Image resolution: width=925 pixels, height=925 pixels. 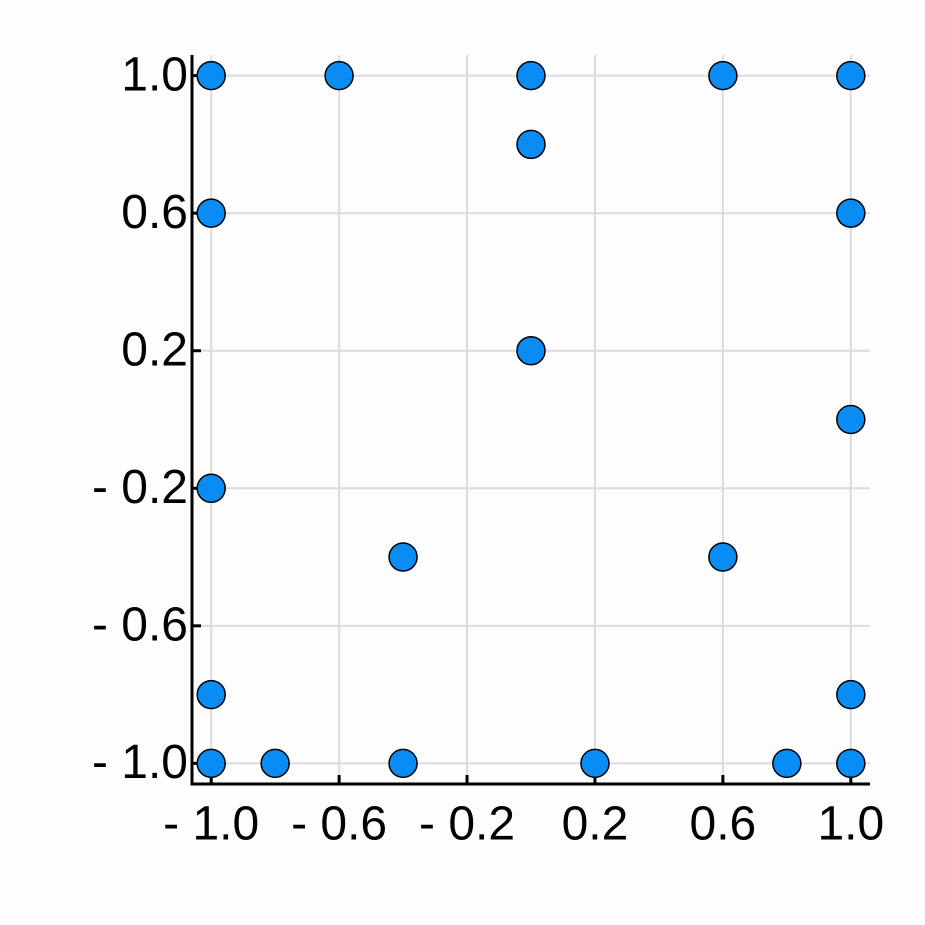 I want to click on x-tick-label: - 0.6, so click(x=339, y=824).